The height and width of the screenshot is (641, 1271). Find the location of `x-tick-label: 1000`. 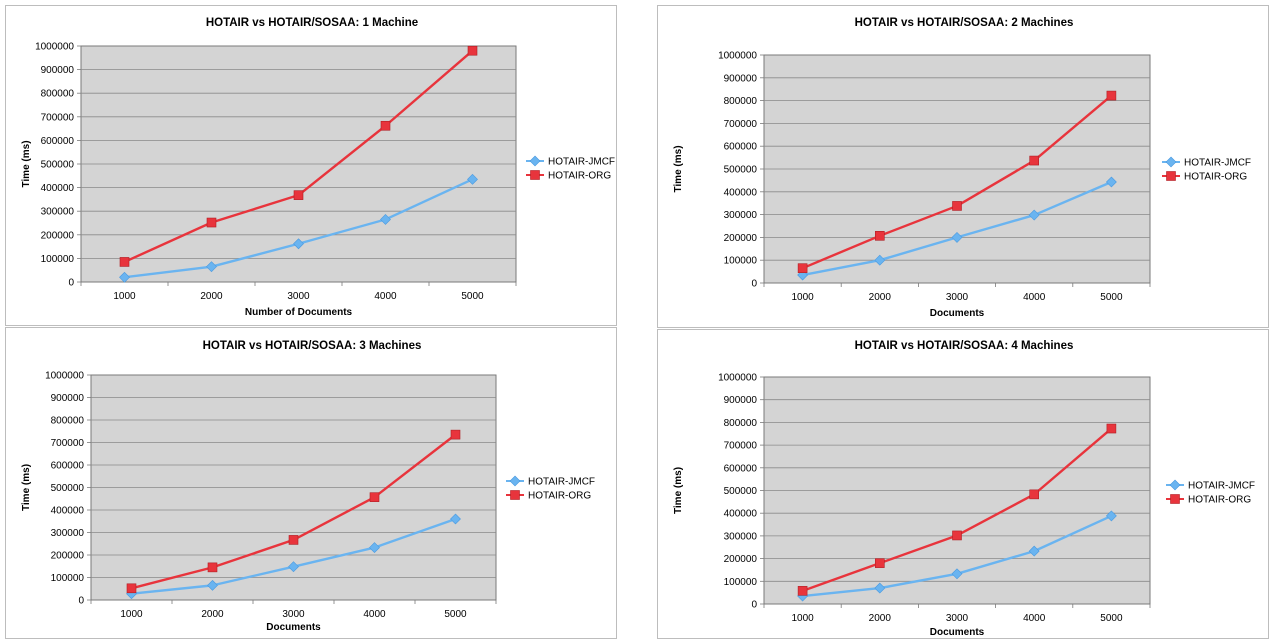

x-tick-label: 1000 is located at coordinates (802, 297).